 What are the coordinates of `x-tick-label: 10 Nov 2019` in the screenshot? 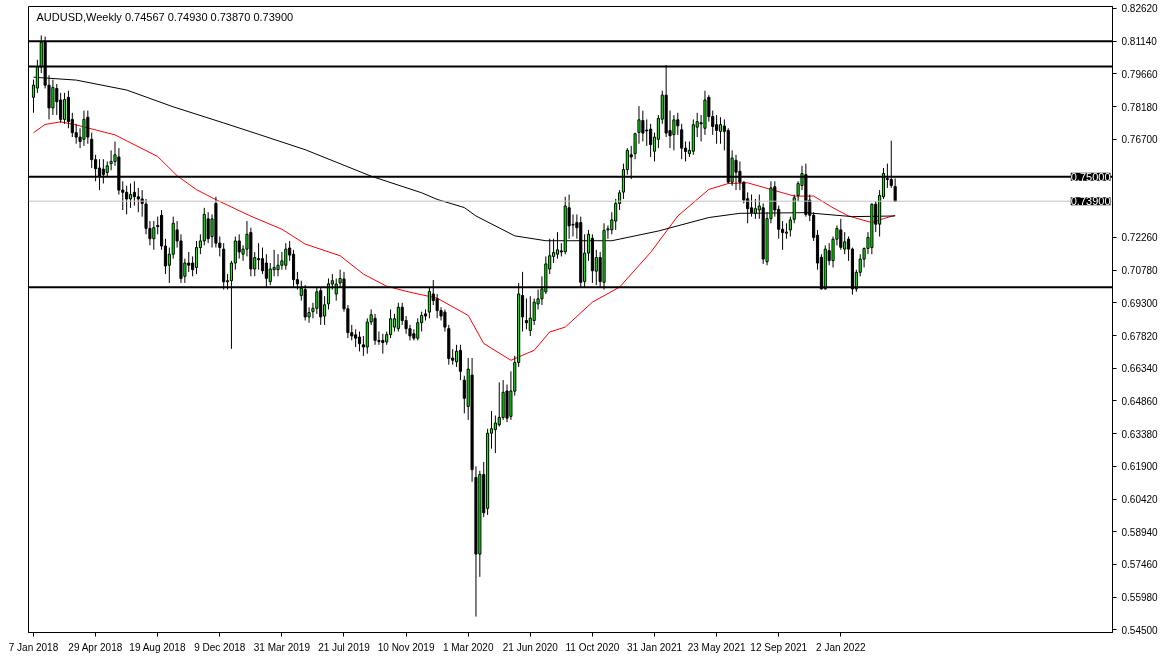 It's located at (406, 647).